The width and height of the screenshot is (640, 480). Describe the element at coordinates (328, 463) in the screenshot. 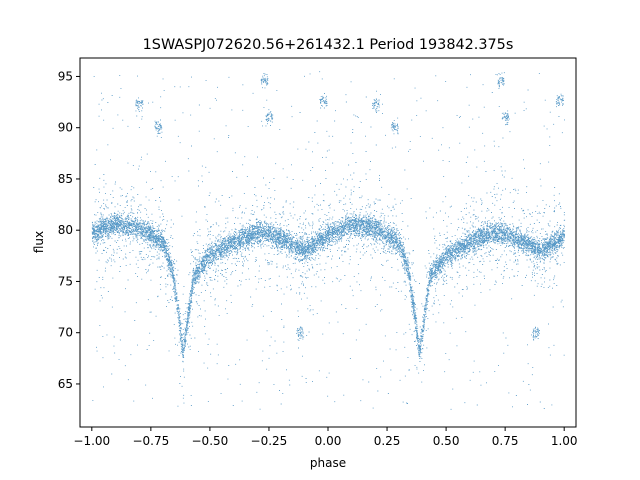

I see `x-axis-label: phase` at that location.